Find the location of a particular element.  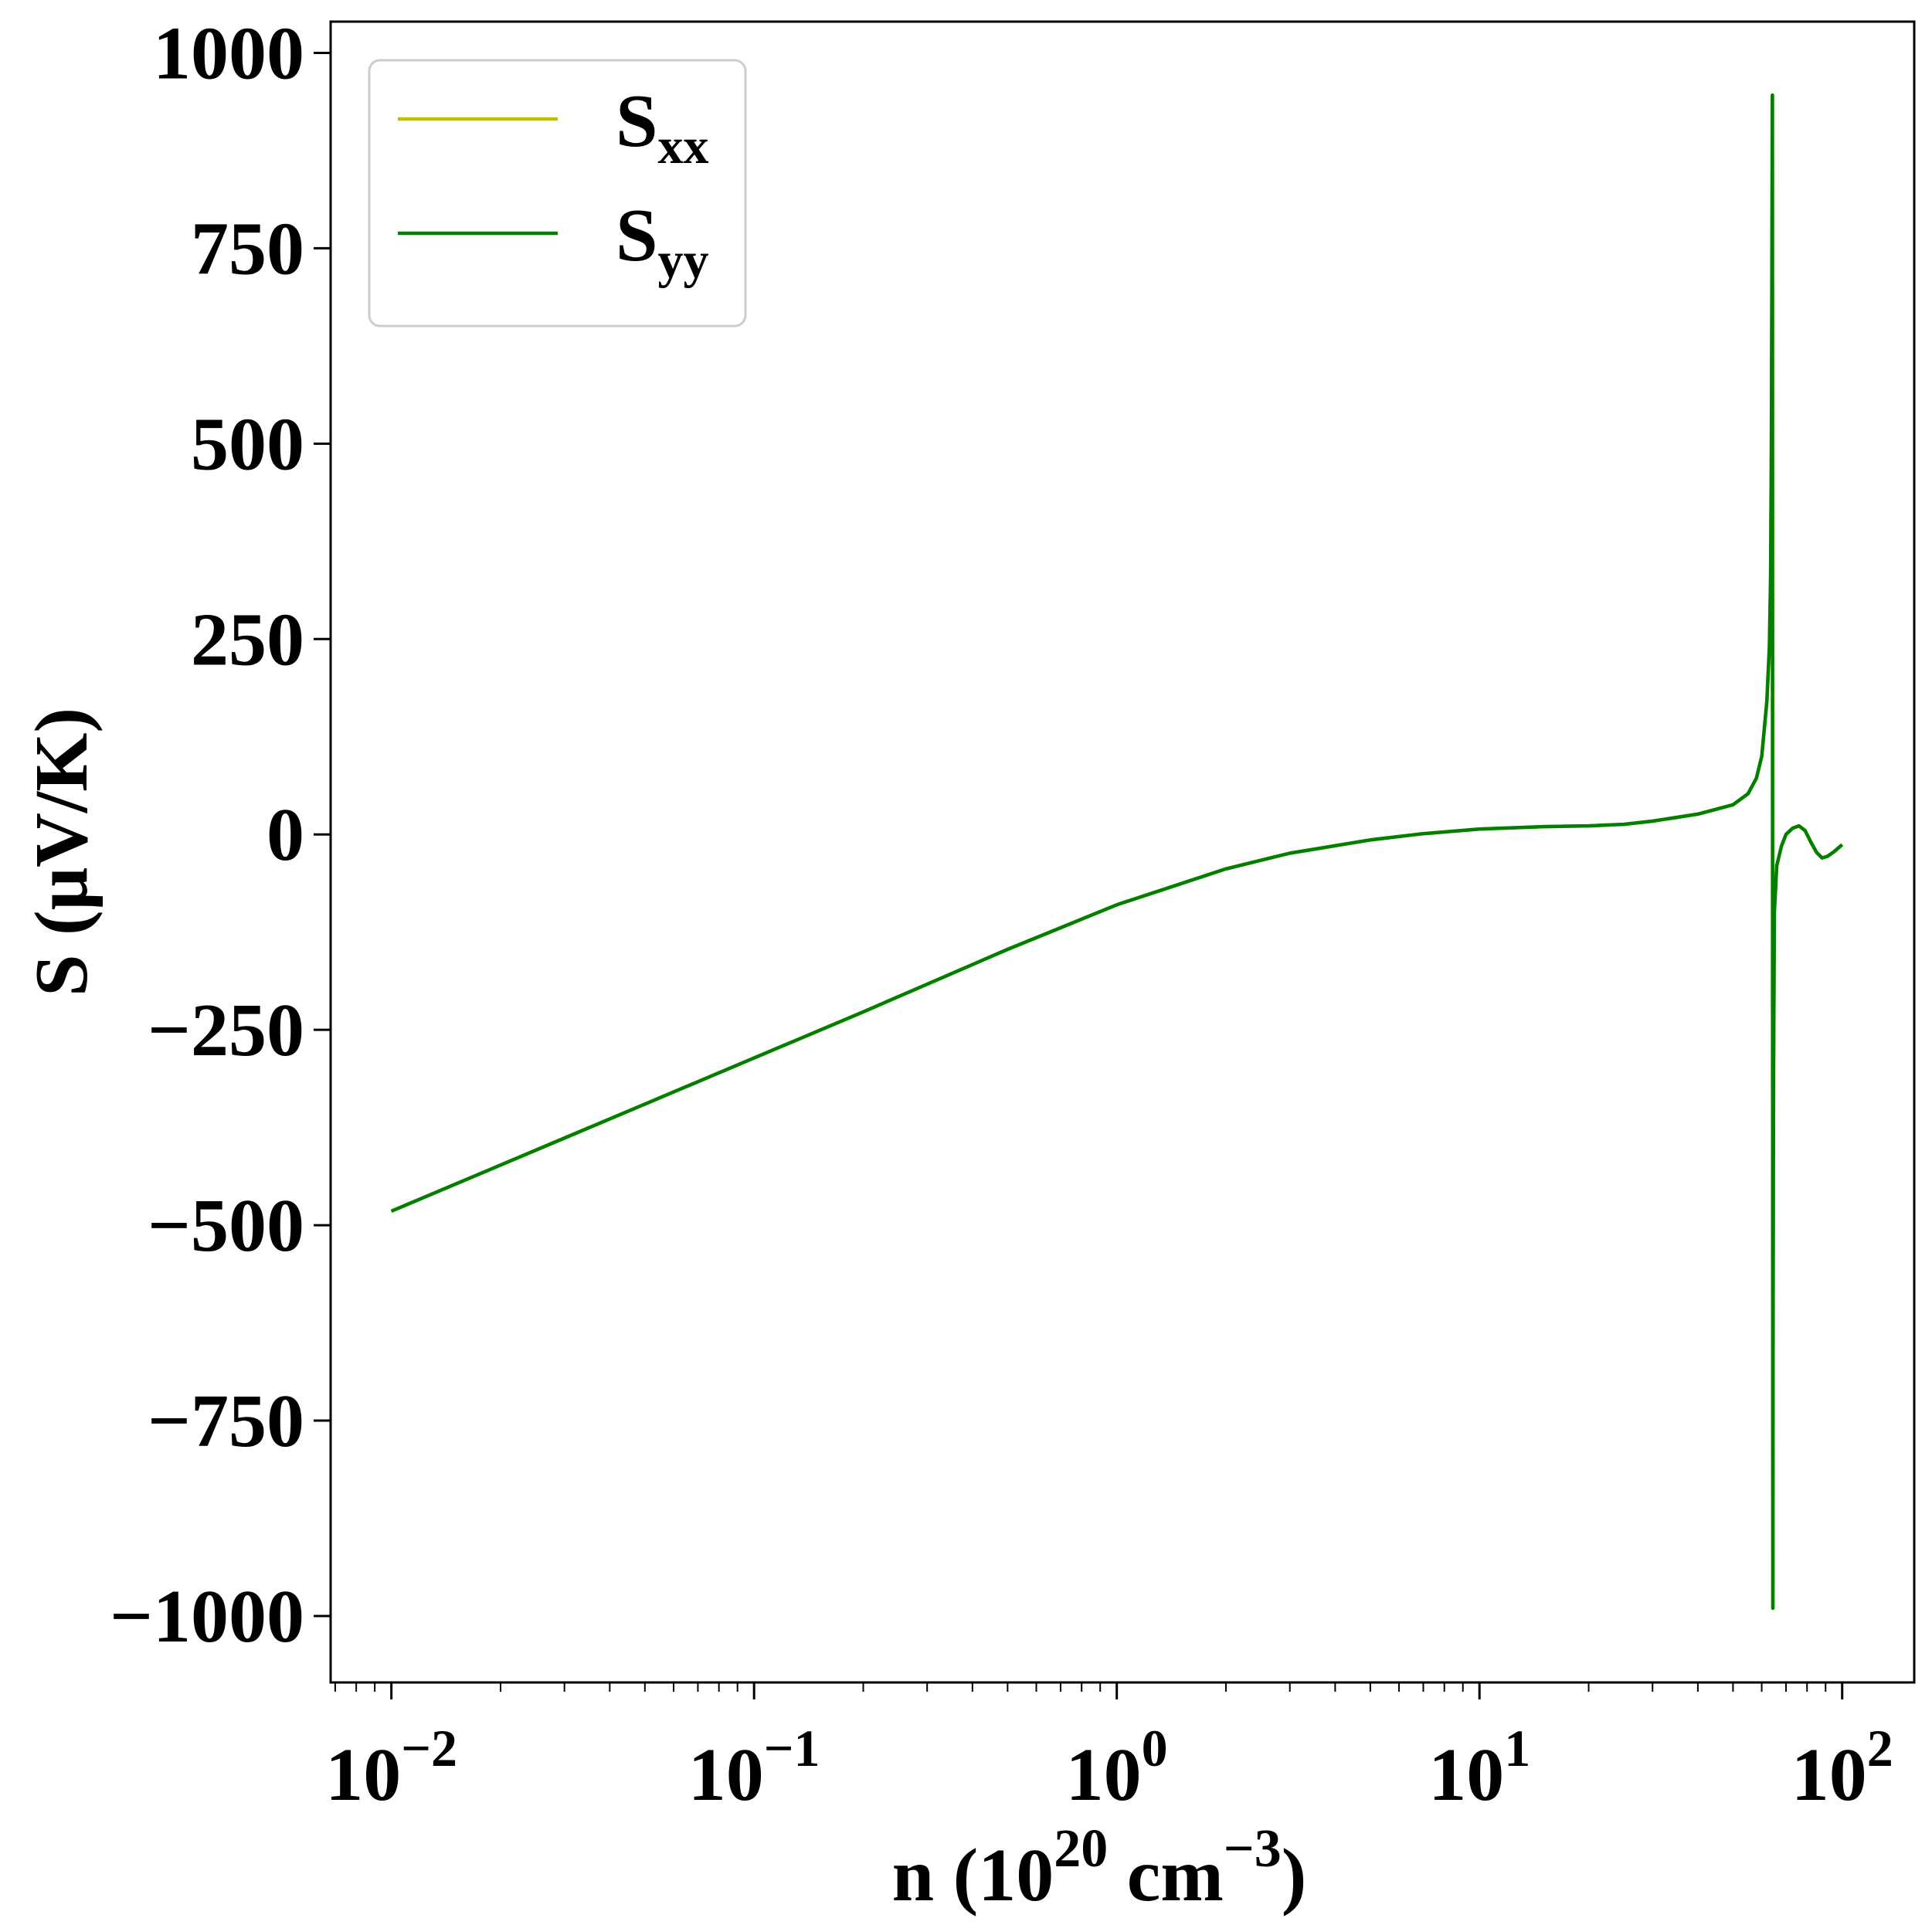

x-axis-label: n (1020 cm−3) is located at coordinates (1099, 1868).